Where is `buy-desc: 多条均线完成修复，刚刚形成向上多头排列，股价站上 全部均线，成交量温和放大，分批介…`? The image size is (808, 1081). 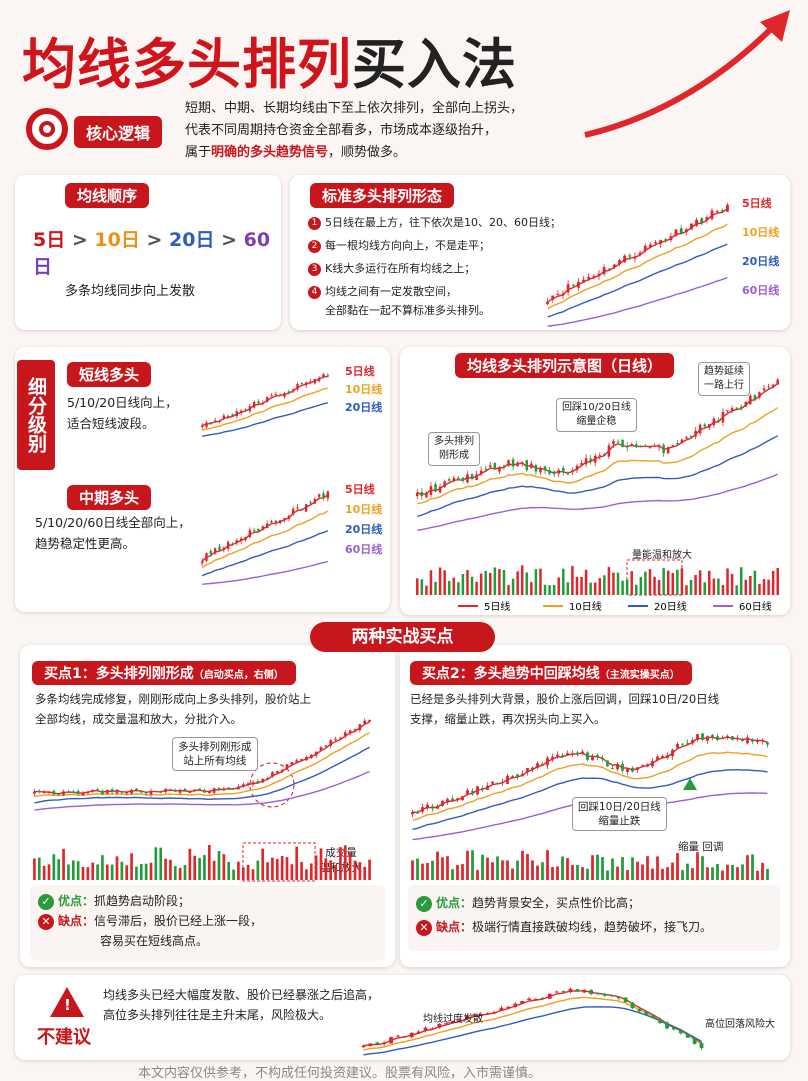 buy-desc: 多条均线完成修复，刚刚形成向上多头排列，股价站上 全部均线，成交量温和放大，分批介… is located at coordinates (173, 709).